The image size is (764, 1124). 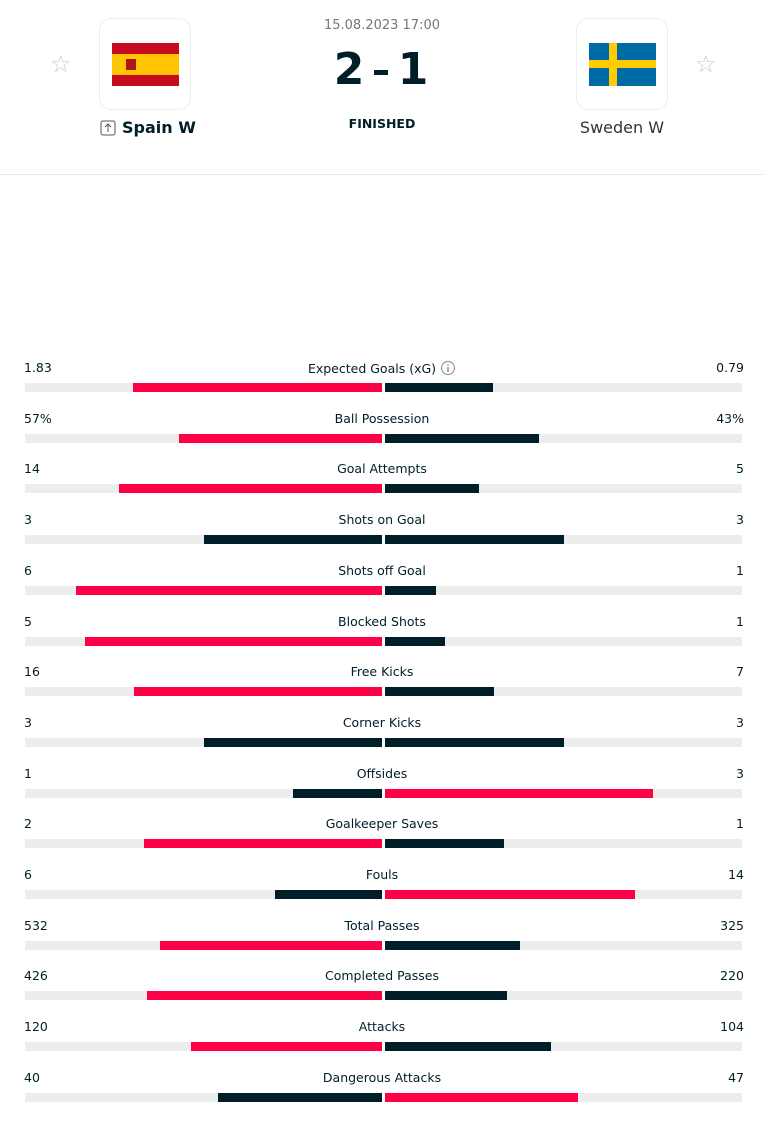 What do you see at coordinates (382, 824) in the screenshot?
I see `stat-label: Goalkeeper Saves` at bounding box center [382, 824].